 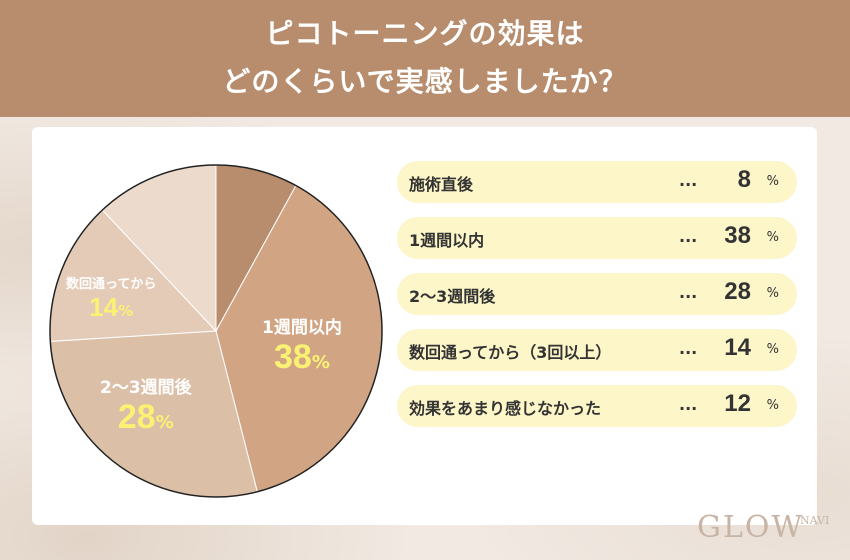 What do you see at coordinates (597, 182) in the screenshot?
I see `legend-row: 施術直後 ... 8 %` at bounding box center [597, 182].